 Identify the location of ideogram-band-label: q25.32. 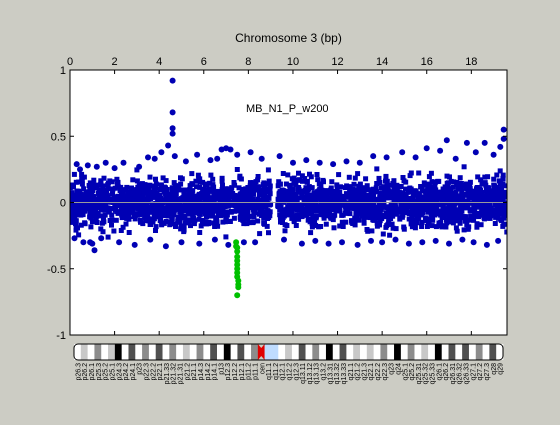
(426, 374).